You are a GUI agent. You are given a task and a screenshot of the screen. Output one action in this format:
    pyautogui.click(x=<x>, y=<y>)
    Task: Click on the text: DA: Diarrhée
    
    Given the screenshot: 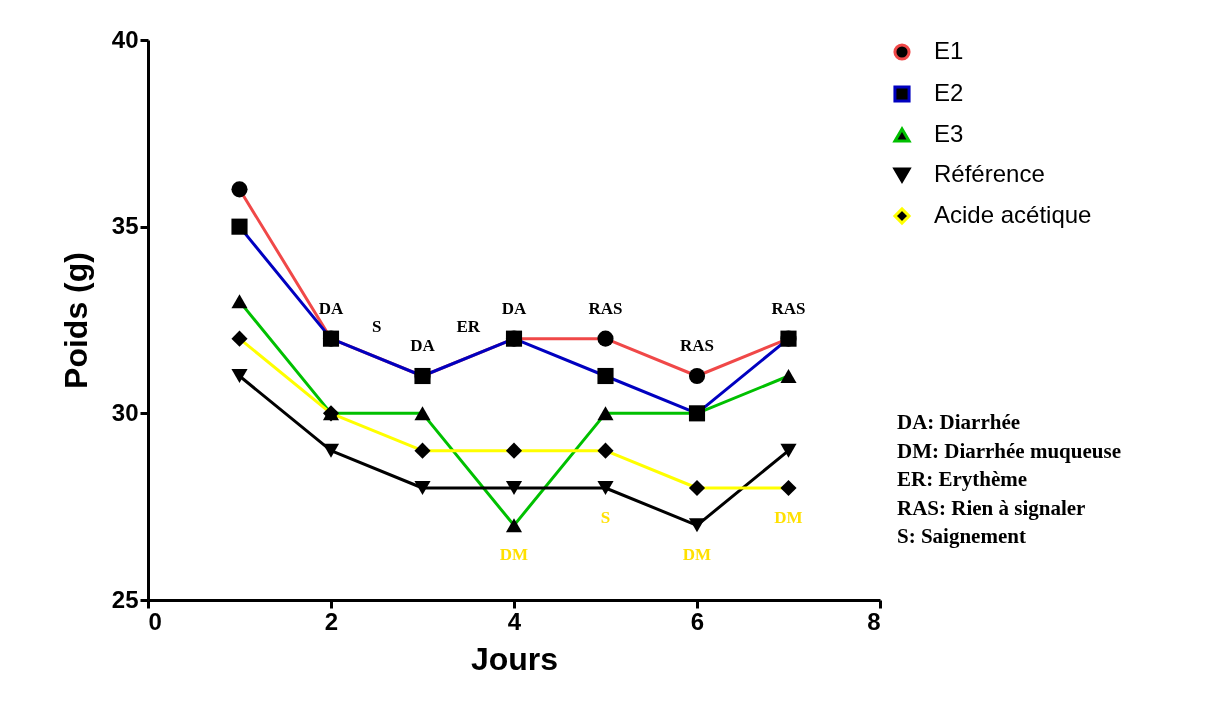 What is the action you would take?
    pyautogui.click(x=959, y=422)
    